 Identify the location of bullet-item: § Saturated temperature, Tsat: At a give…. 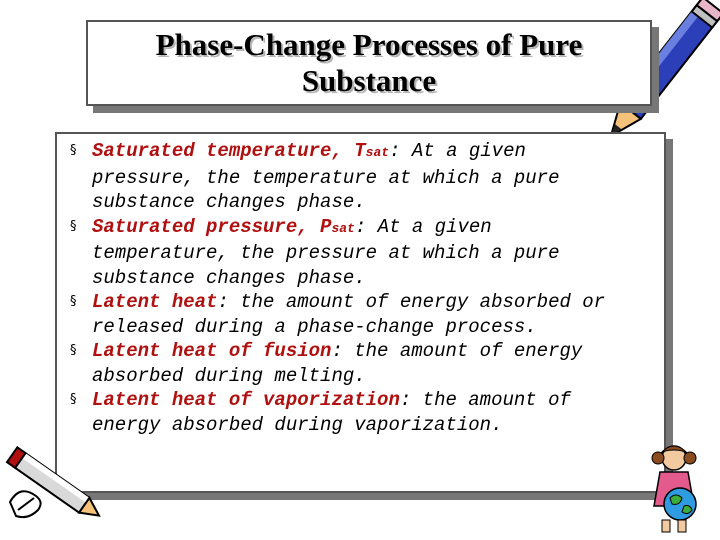
(368, 177).